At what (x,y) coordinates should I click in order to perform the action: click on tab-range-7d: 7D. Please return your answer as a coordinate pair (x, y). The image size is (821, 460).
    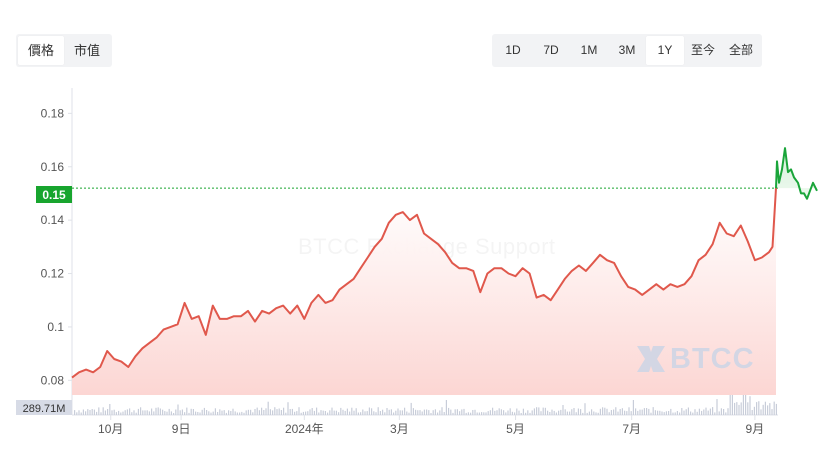
    Looking at the image, I should click on (551, 50).